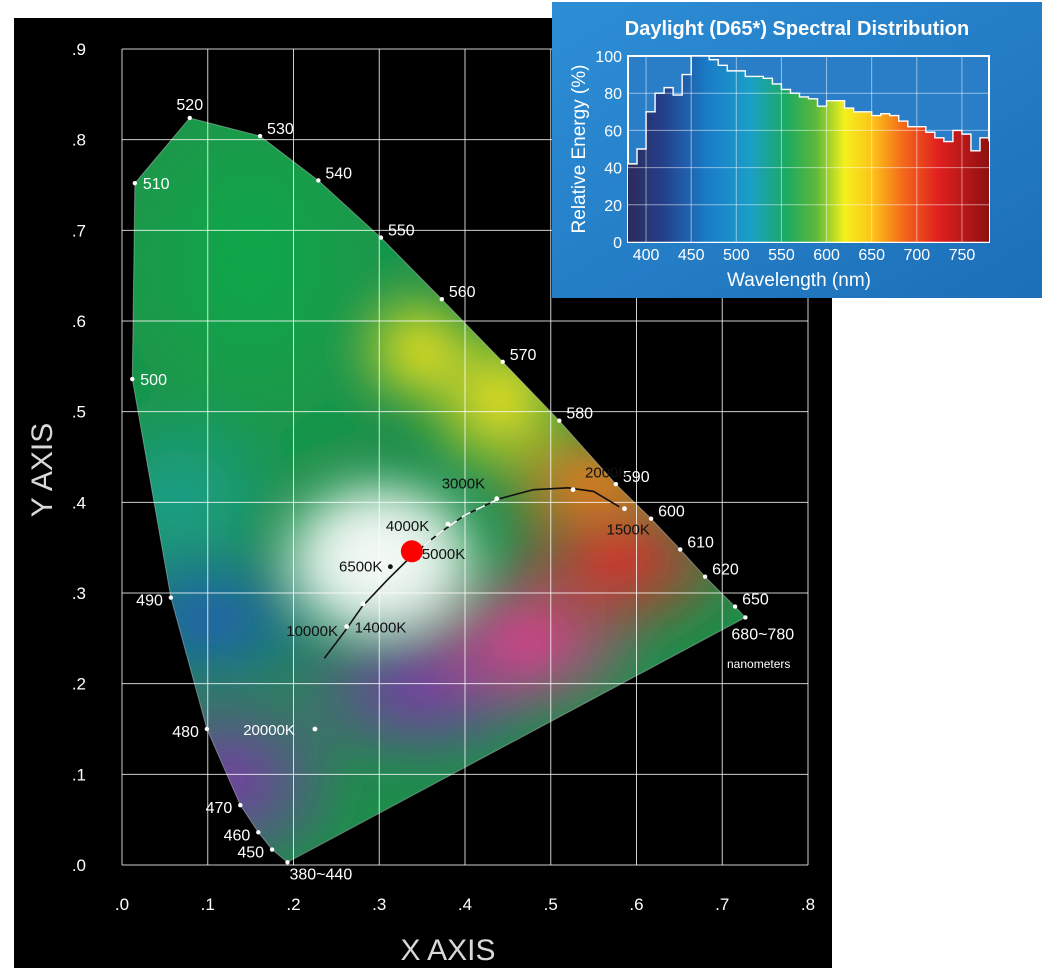 The width and height of the screenshot is (1042, 968). What do you see at coordinates (736, 255) in the screenshot?
I see `inset-x-tick-label: 500` at bounding box center [736, 255].